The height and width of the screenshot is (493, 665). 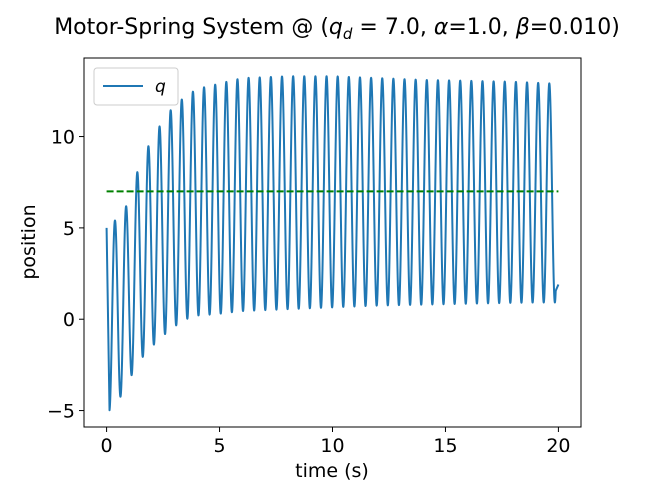 I want to click on x-tick-label: 10, so click(x=332, y=446).